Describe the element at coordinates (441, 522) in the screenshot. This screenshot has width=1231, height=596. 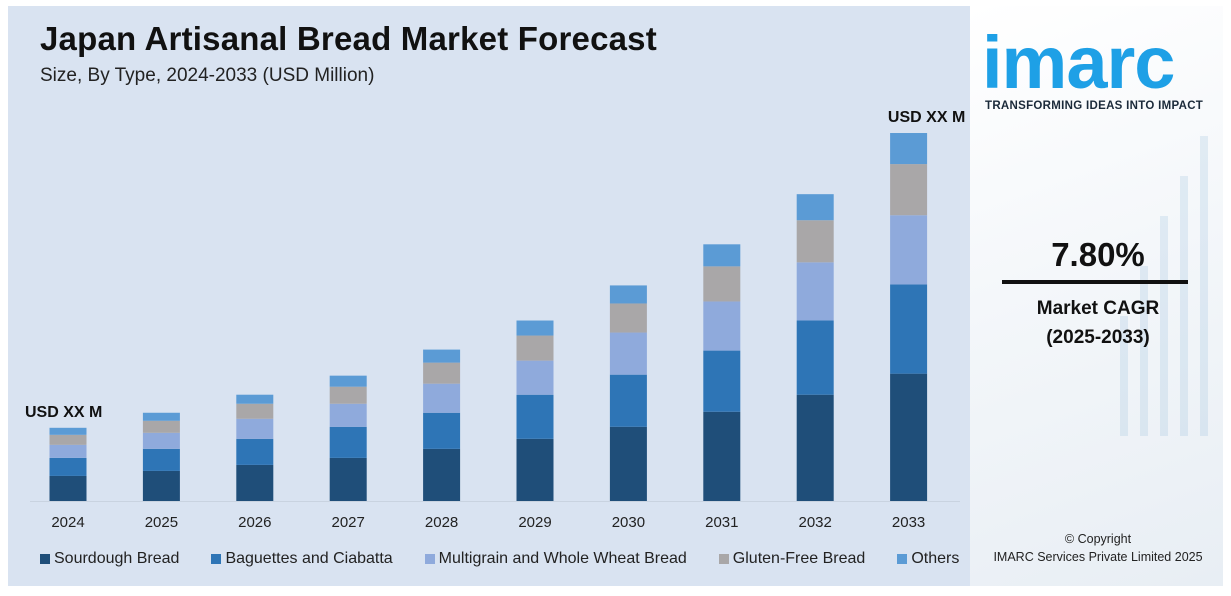
I see `x-tick-label: 2028` at that location.